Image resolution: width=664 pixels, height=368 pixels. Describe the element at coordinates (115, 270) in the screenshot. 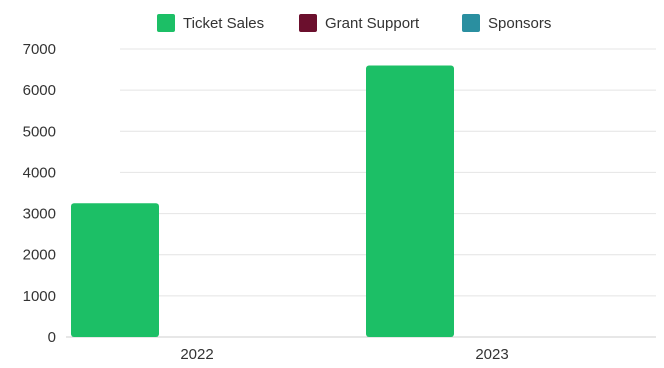

I see `bar-ticket-sales-2022` at that location.